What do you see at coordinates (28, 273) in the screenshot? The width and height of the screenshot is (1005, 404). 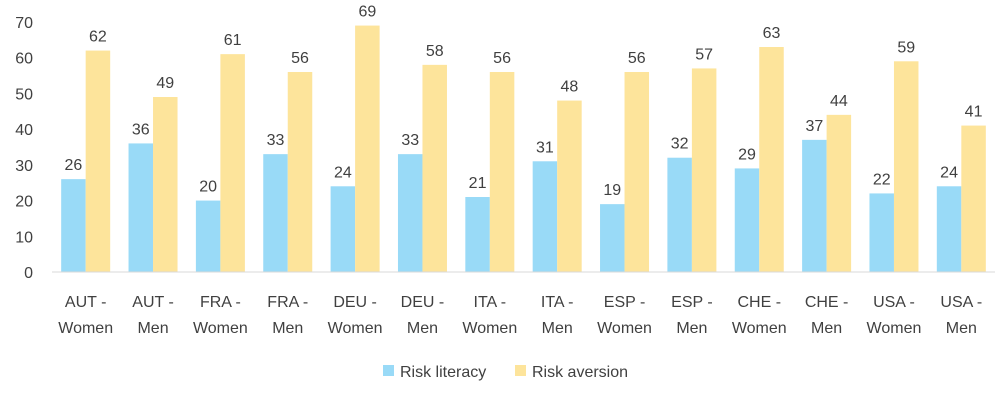 I see `y-tick-label: 0` at bounding box center [28, 273].